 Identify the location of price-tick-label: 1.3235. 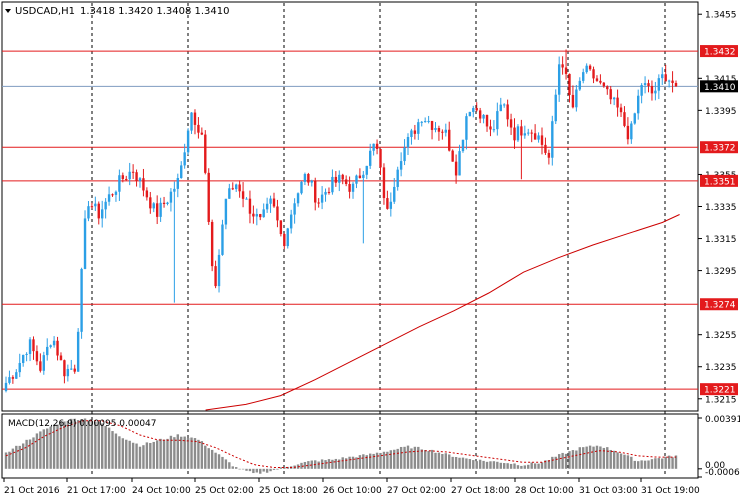
(721, 368).